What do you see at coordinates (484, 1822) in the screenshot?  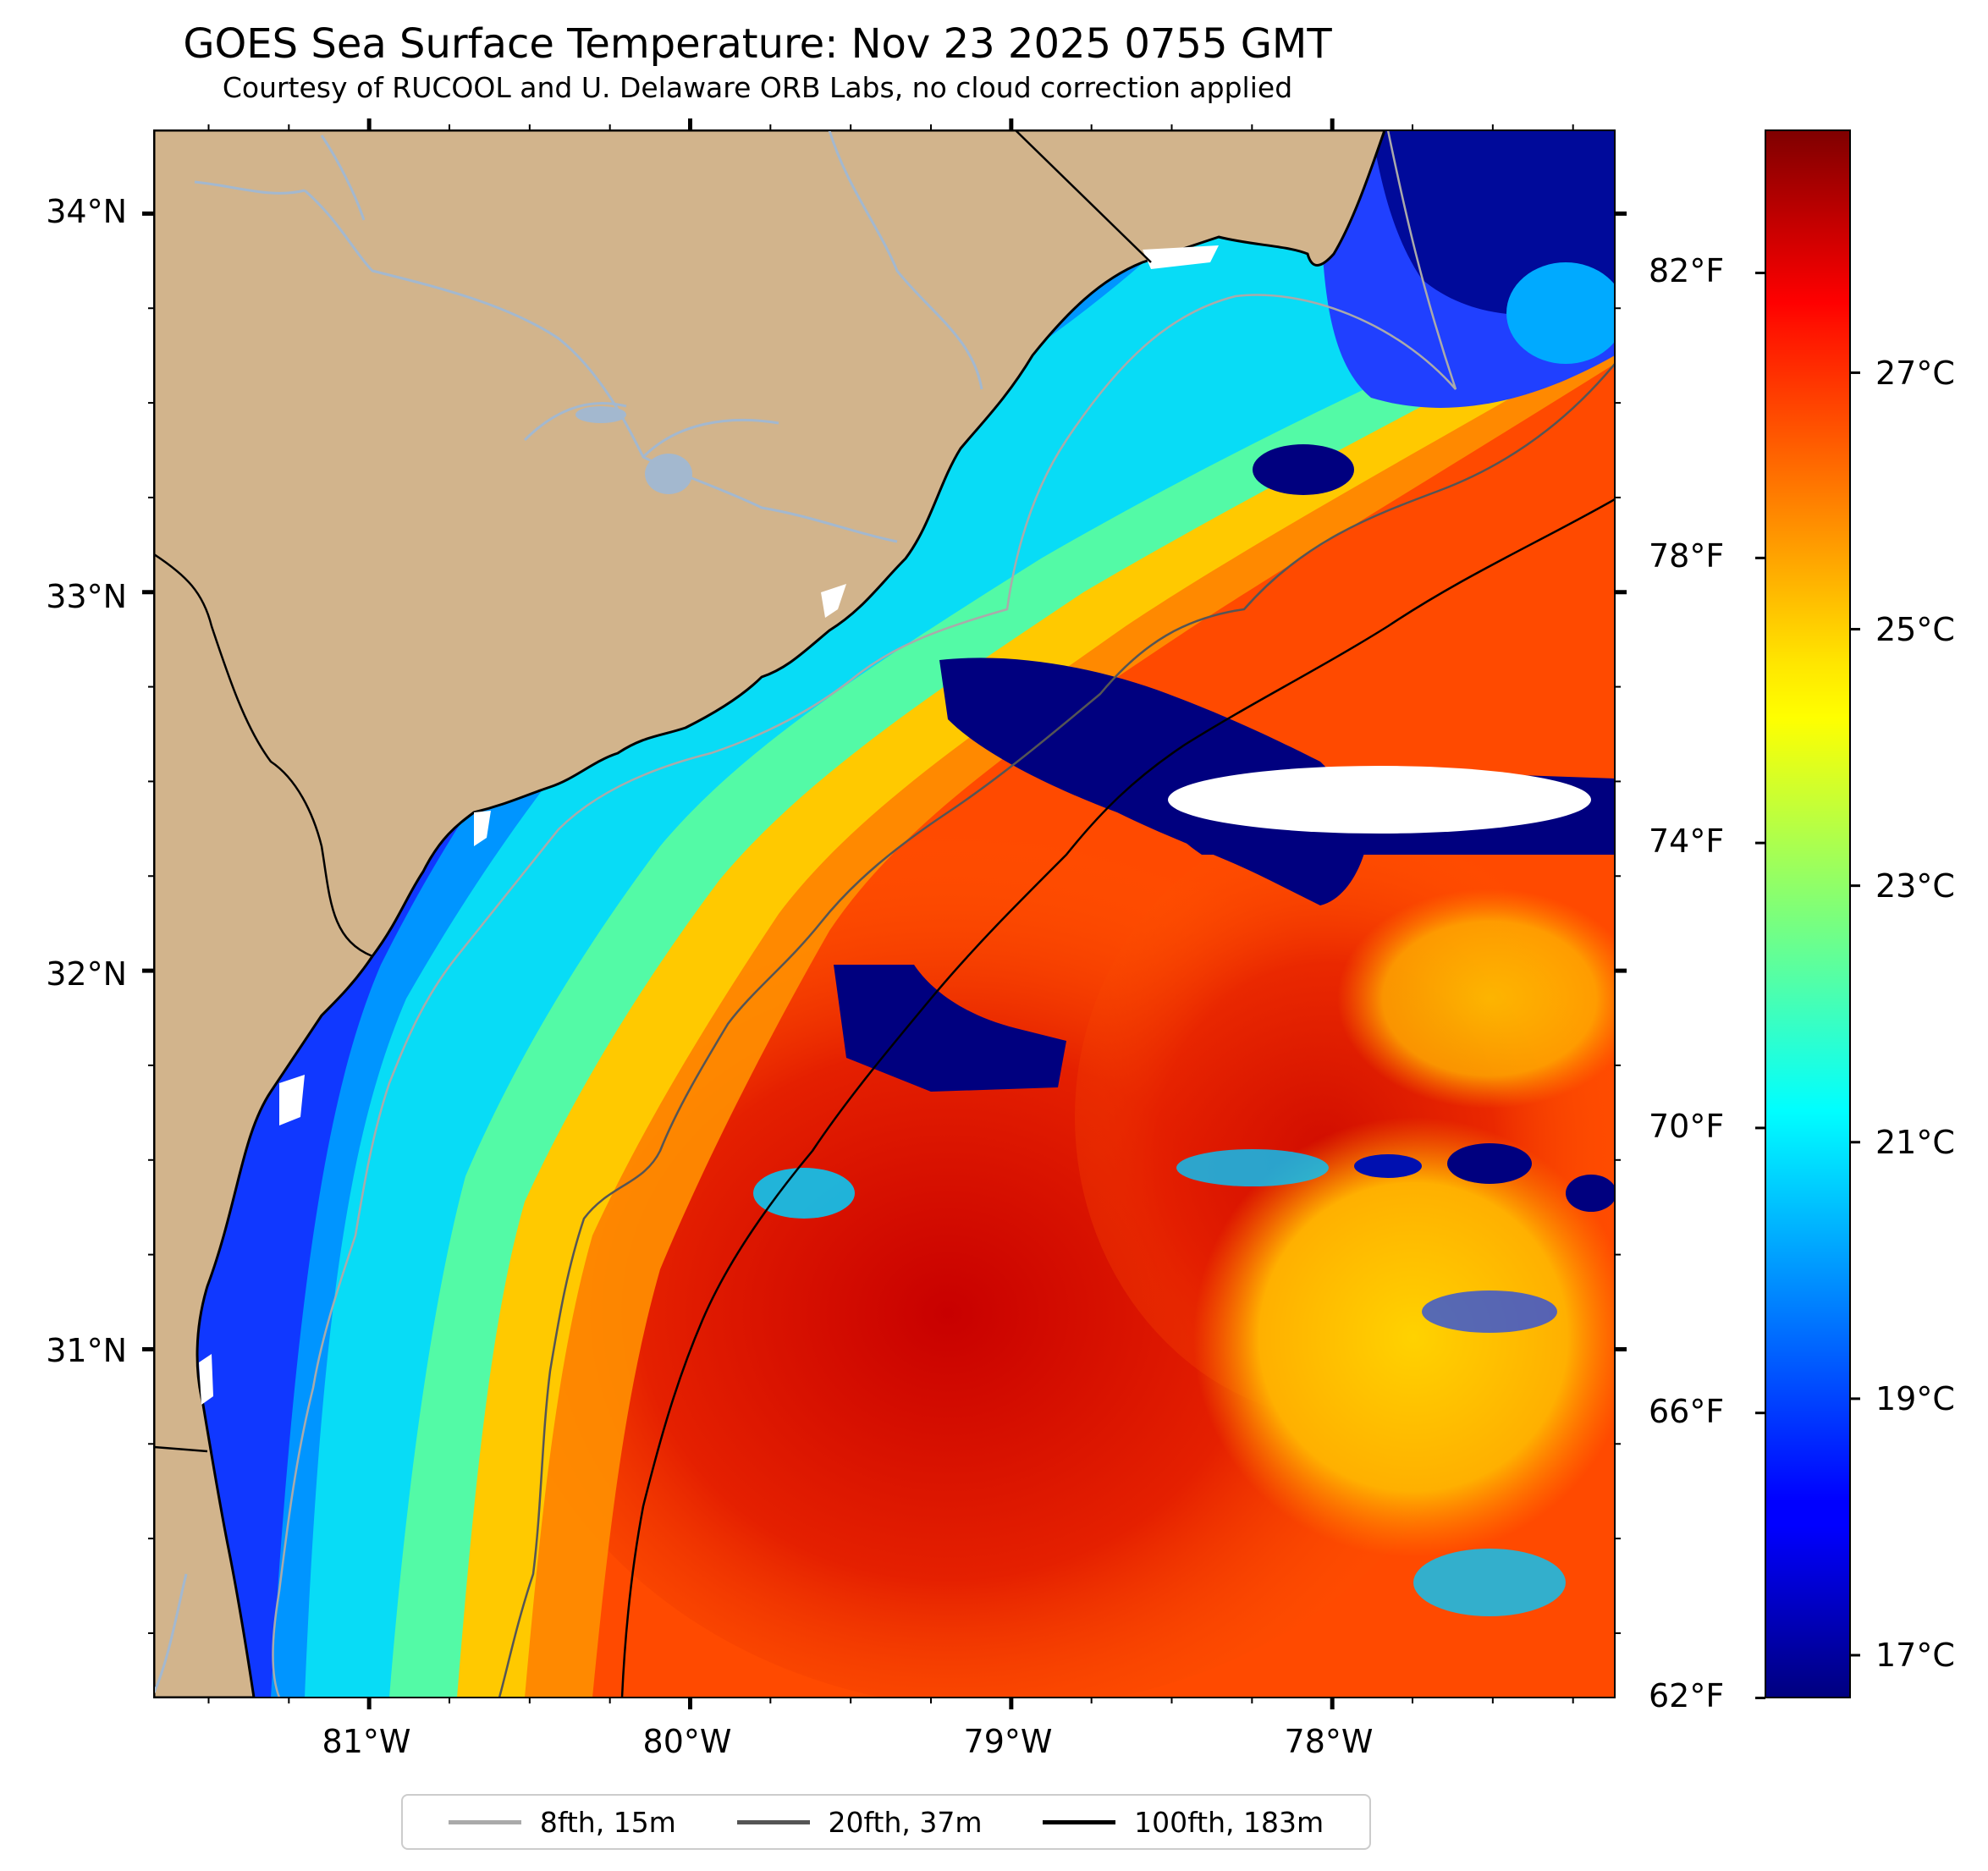 I see `legend-swatch-8fth` at bounding box center [484, 1822].